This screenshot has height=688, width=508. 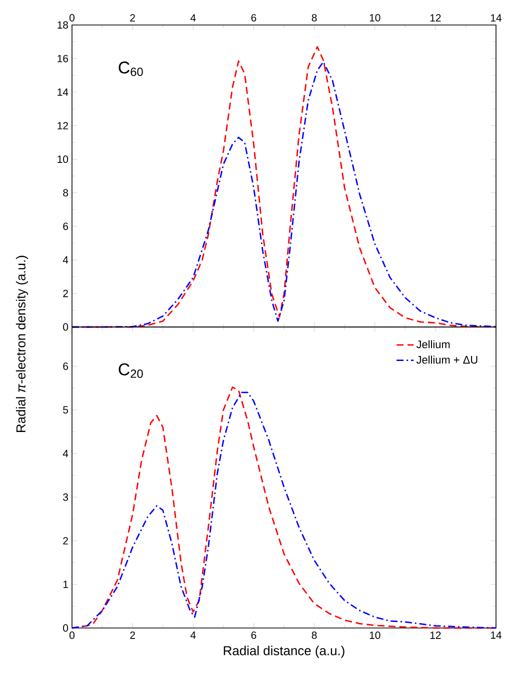 What do you see at coordinates (63, 25) in the screenshot?
I see `y-tick-label: 18` at bounding box center [63, 25].